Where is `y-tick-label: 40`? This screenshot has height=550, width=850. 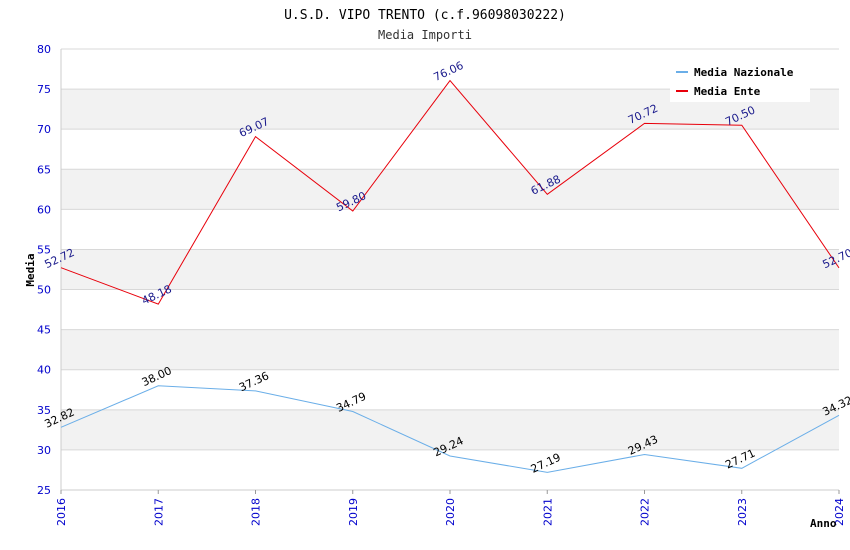 y-tick-label: 40 is located at coordinates (44, 370).